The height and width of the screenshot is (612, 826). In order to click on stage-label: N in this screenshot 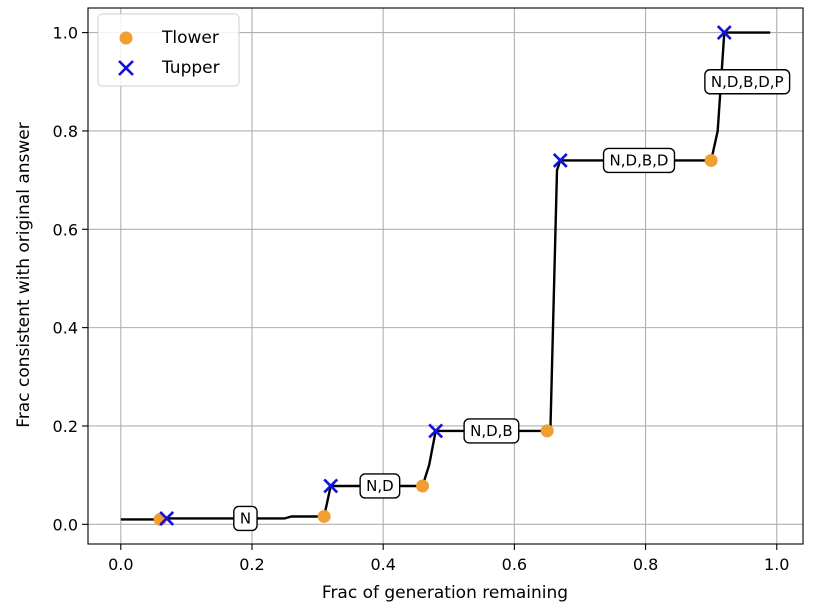, I will do `click(245, 518)`.